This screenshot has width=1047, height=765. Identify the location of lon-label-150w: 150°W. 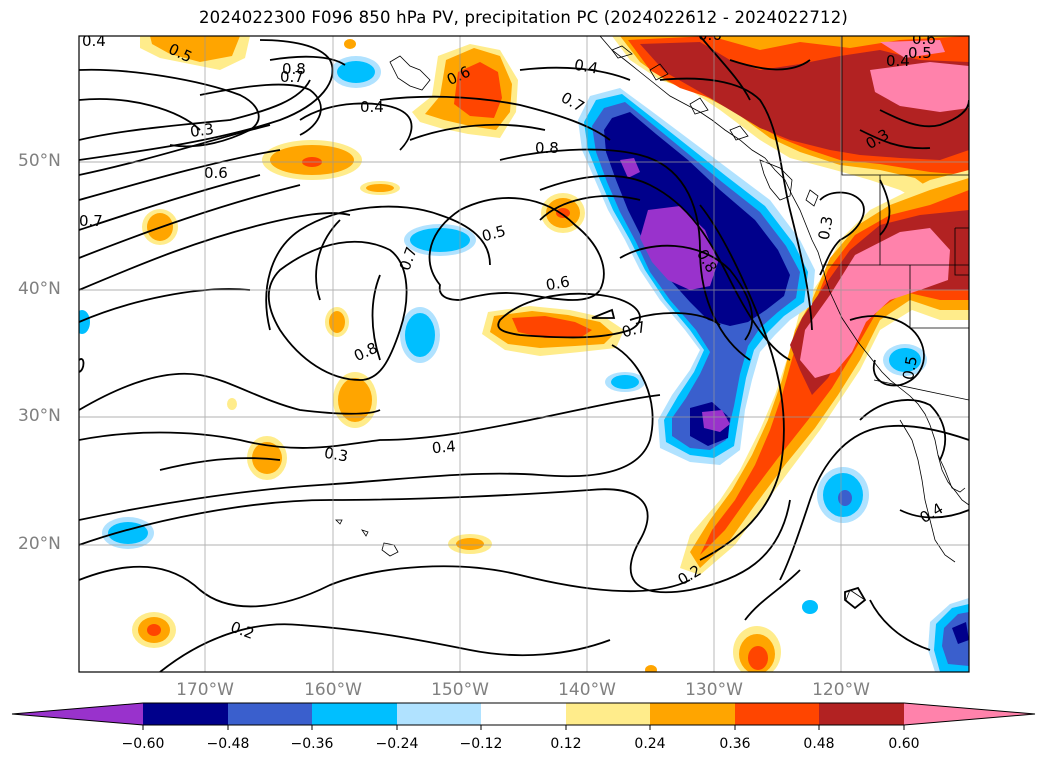
(460, 690).